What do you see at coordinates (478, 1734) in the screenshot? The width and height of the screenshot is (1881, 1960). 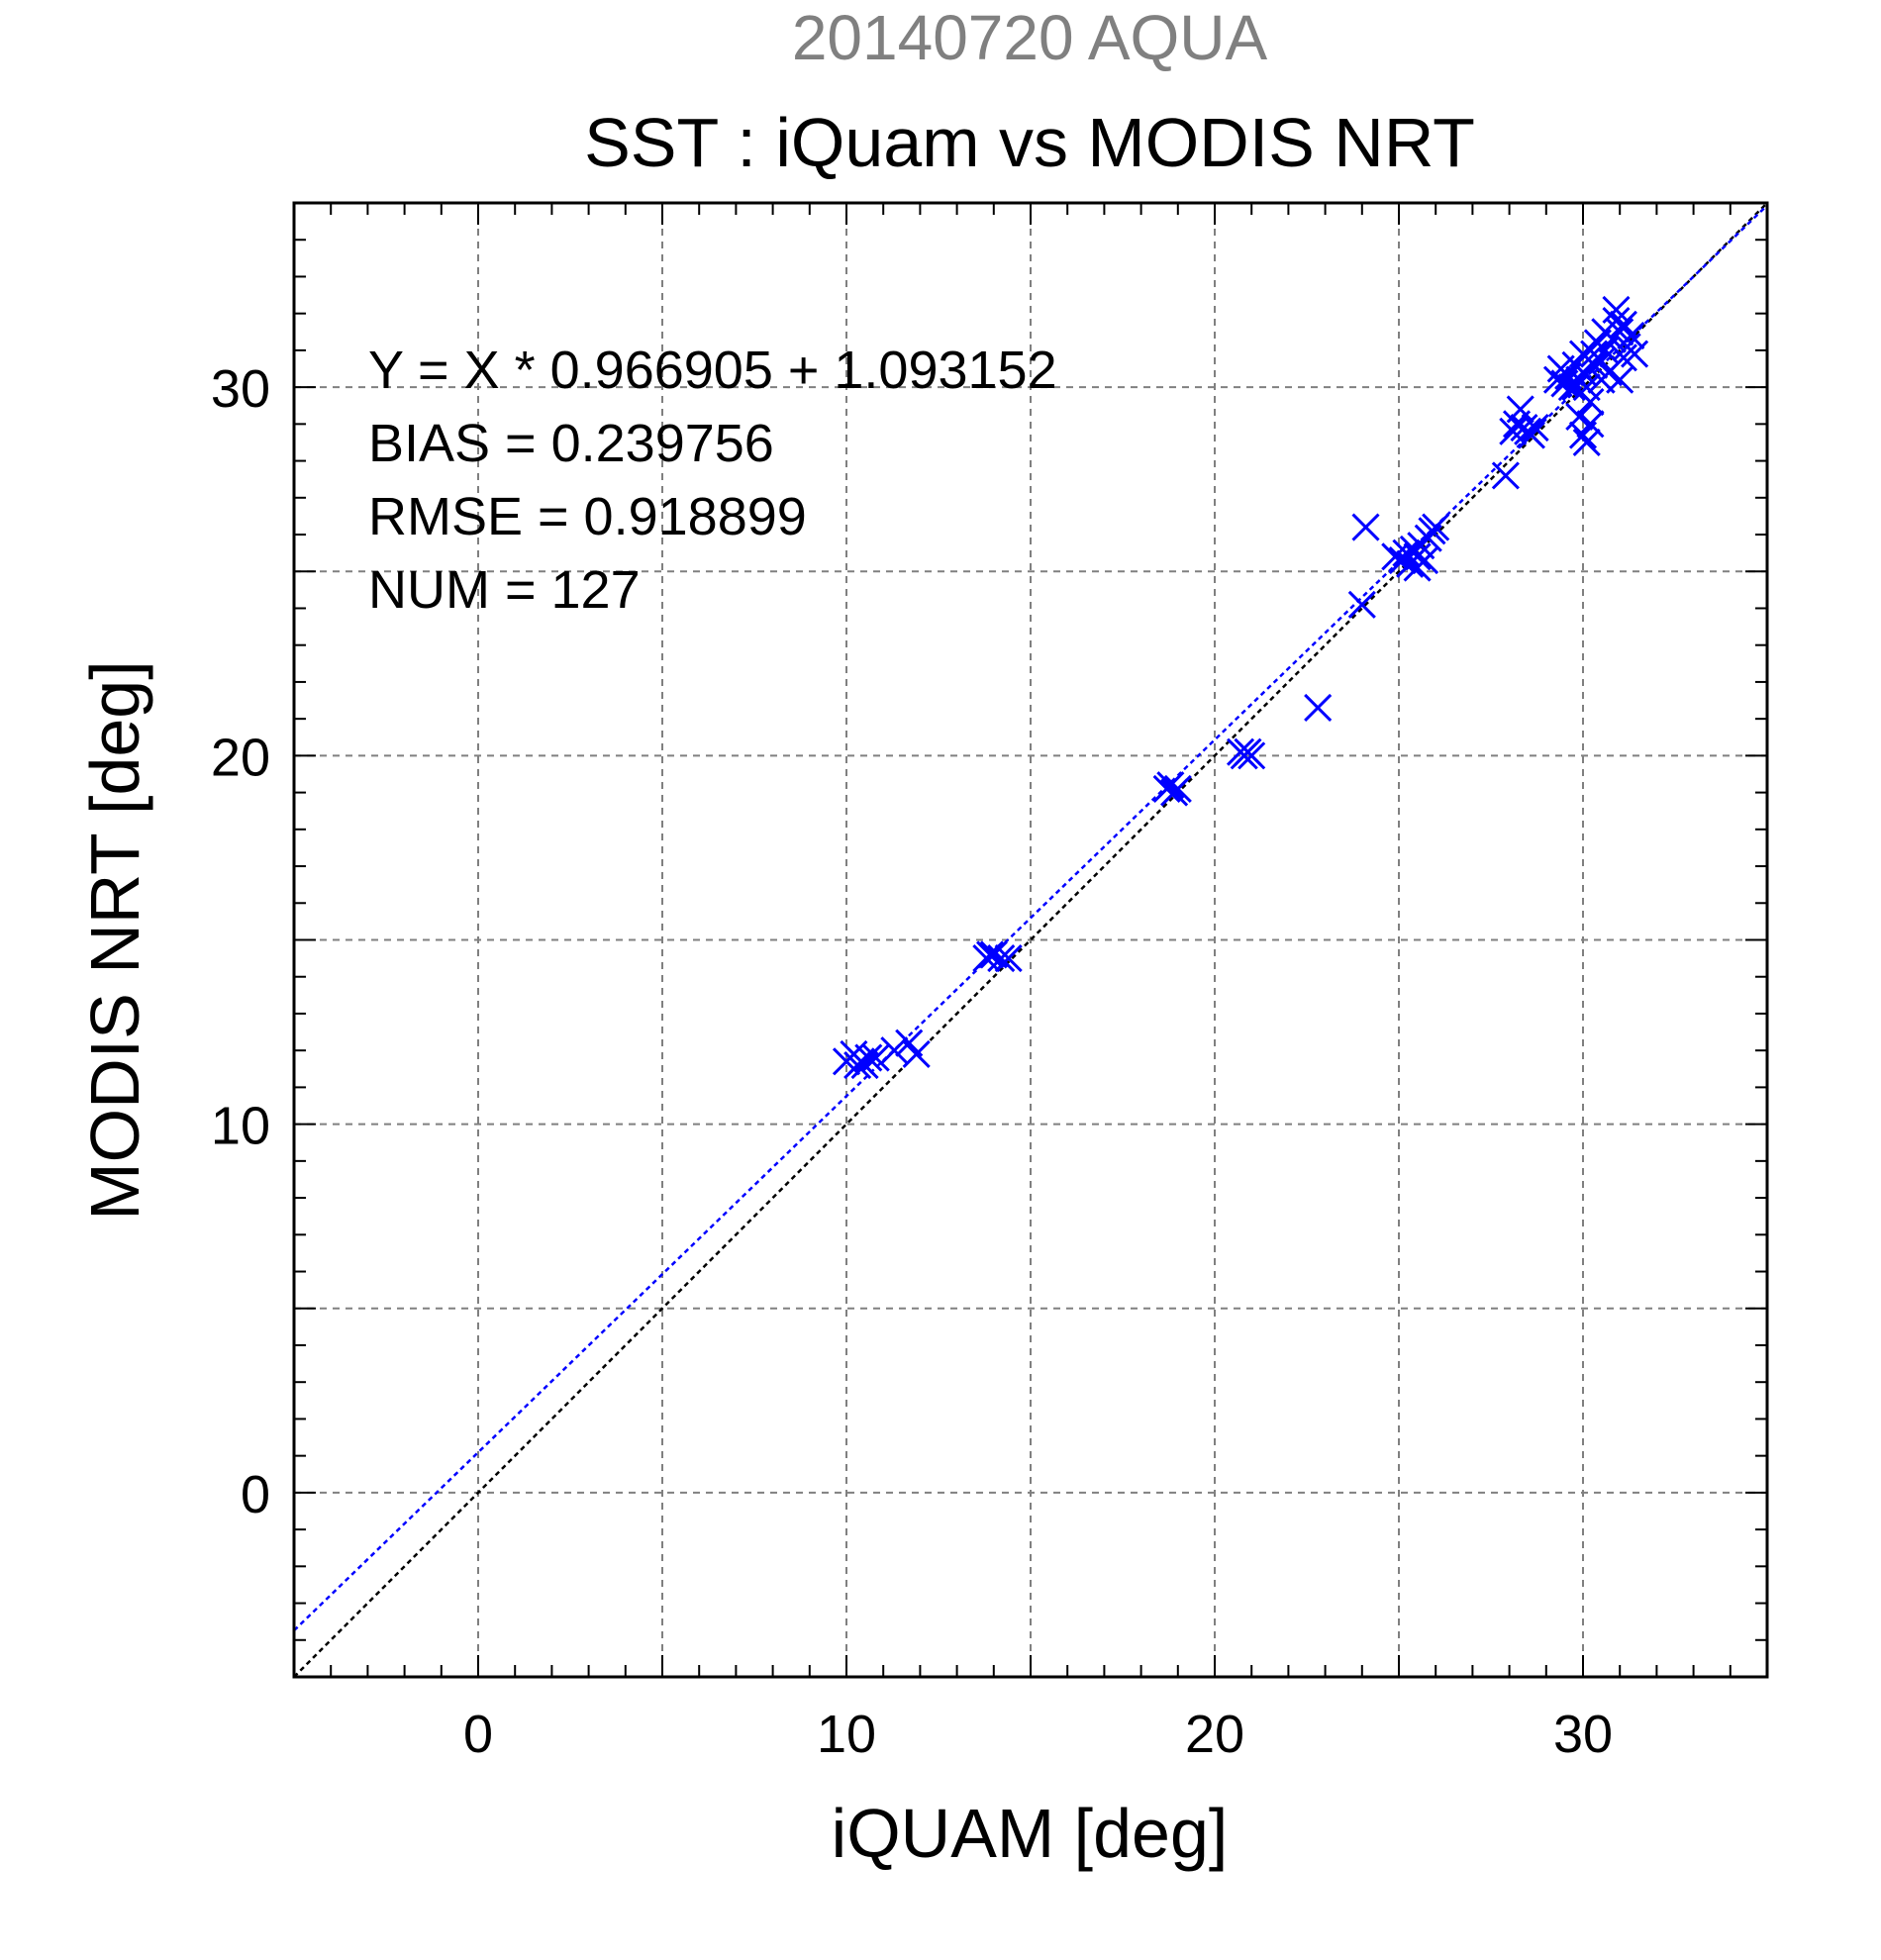 I see `x-tick-label: 0` at bounding box center [478, 1734].